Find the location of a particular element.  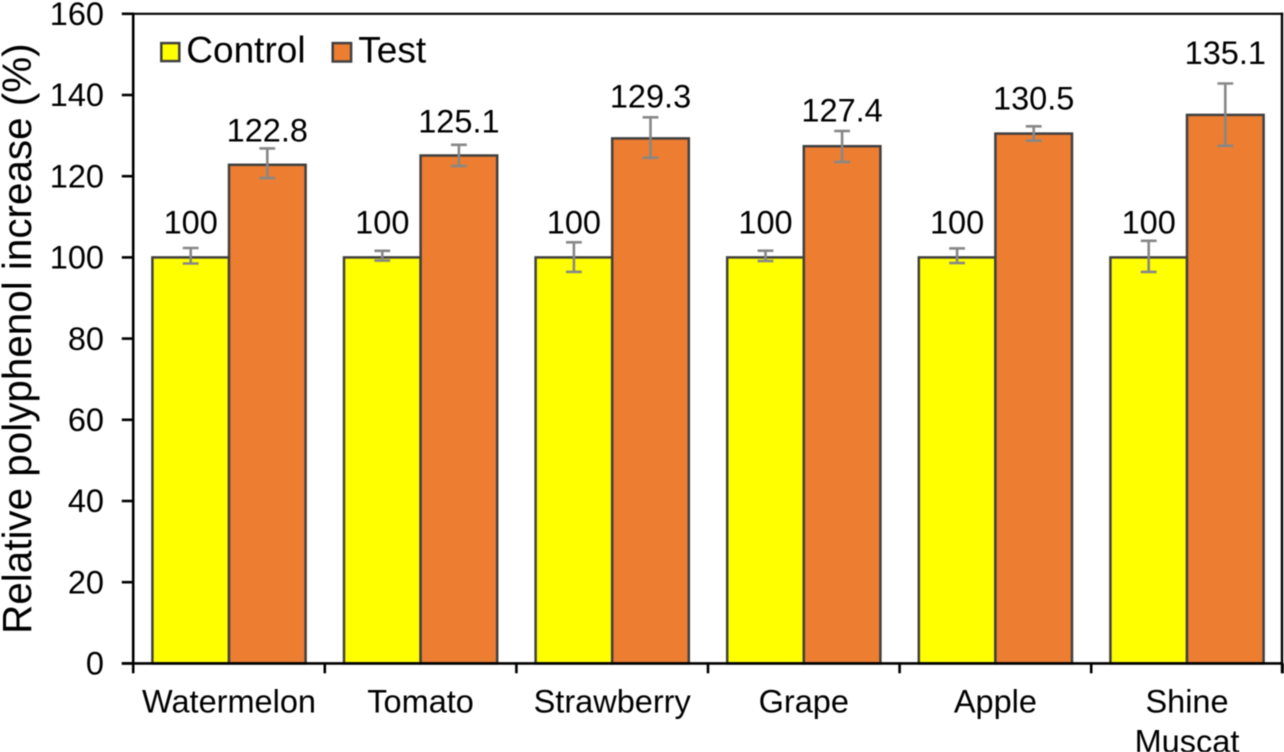

svg-text:Relative polyphenol increase (: Relative polyphenol increase (%) is located at coordinates (20, 338).